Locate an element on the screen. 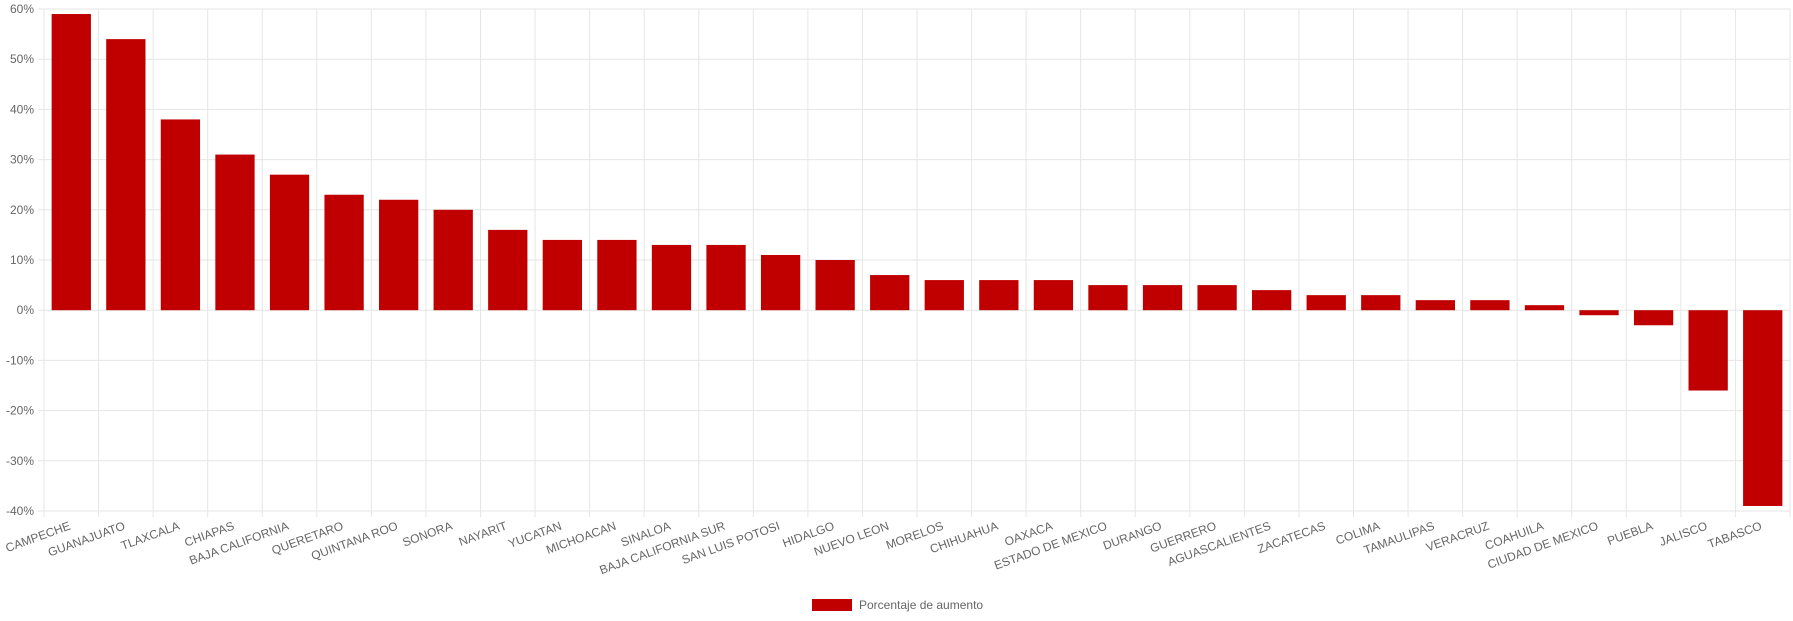  y-tick-label: -40% is located at coordinates (20, 511).